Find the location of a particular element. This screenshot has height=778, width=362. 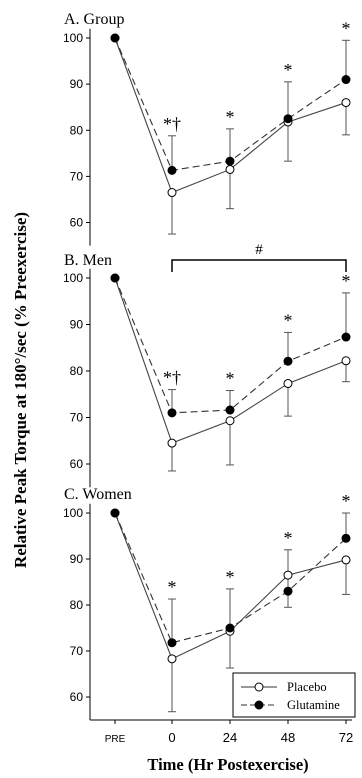

panel-title: B. Men is located at coordinates (88, 260).